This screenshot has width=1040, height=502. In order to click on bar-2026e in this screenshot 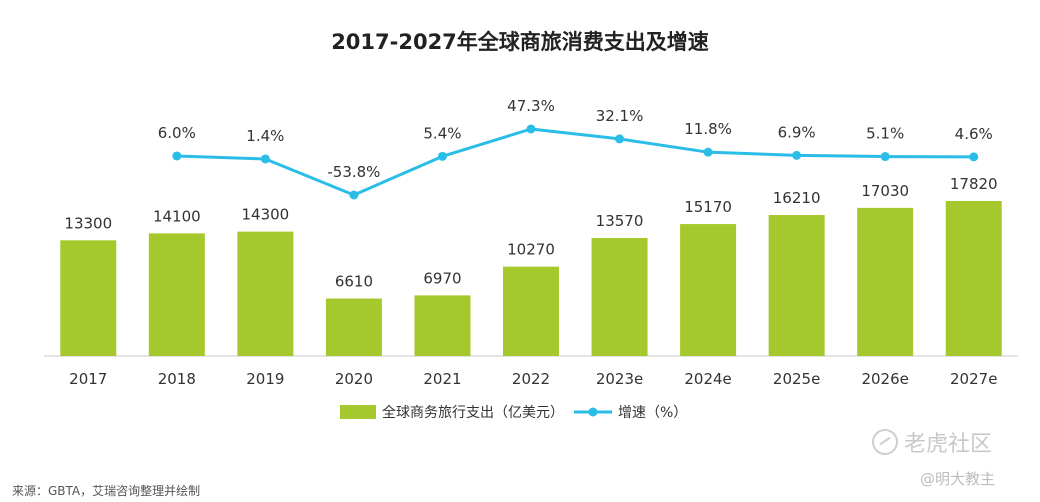, I will do `click(885, 281)`.